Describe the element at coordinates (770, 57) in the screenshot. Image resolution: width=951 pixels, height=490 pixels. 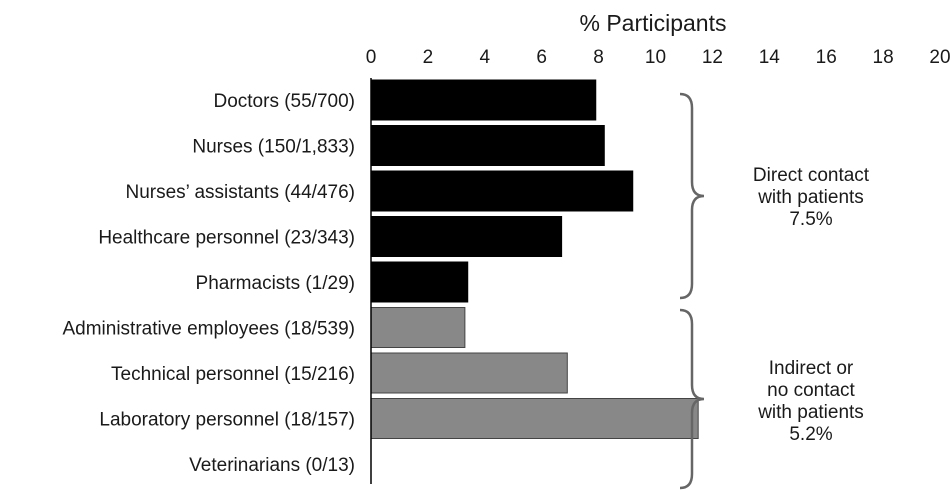
I see `x-tick-label: 14` at that location.